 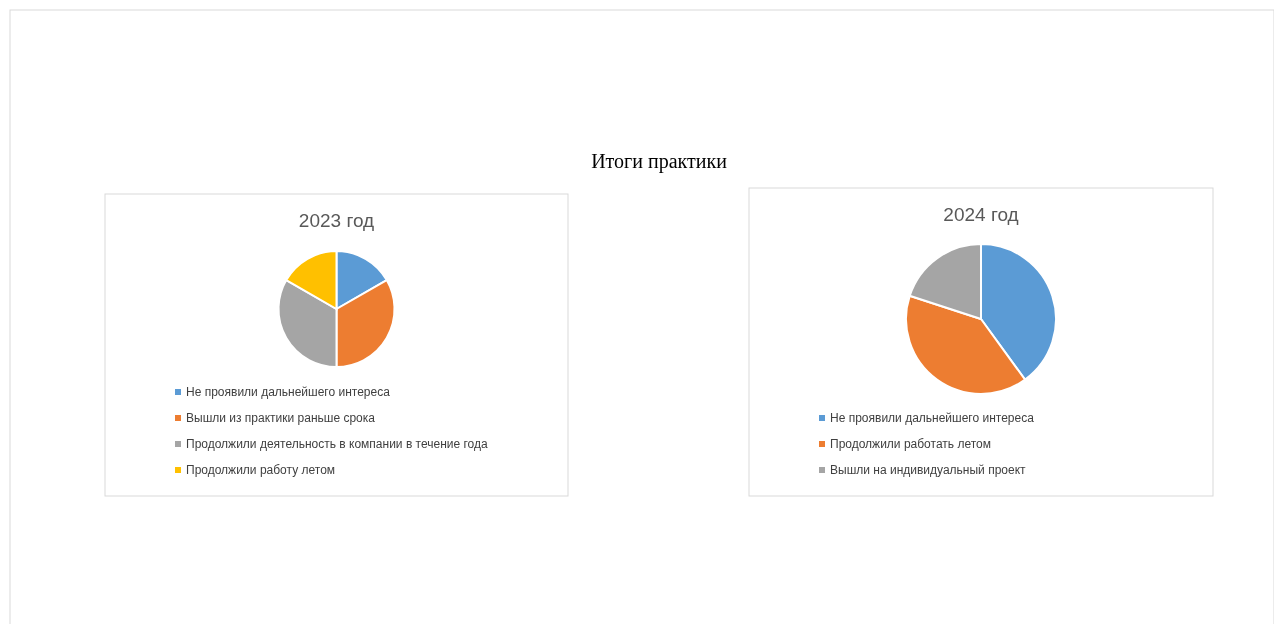 What do you see at coordinates (928, 470) in the screenshot?
I see `legend-label: Вышли на индивидуальный проект` at bounding box center [928, 470].